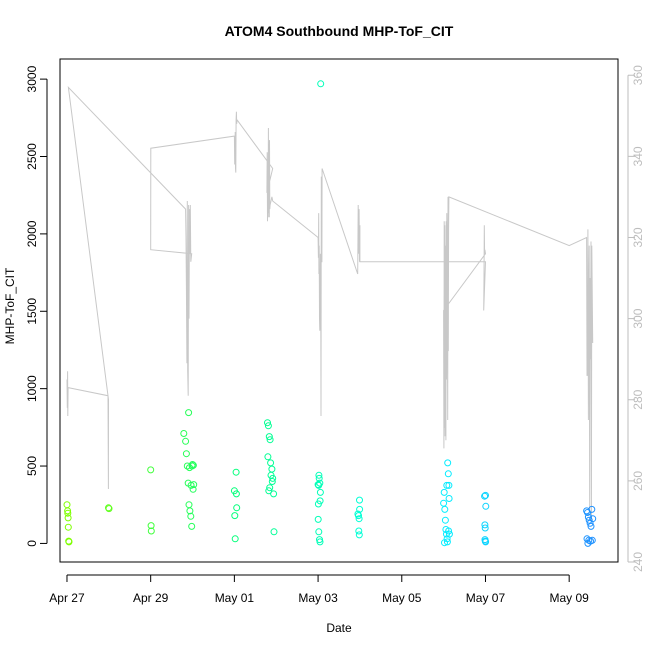 The height and width of the screenshot is (650, 650). Describe the element at coordinates (235, 598) in the screenshot. I see `x-tick-label: May 01` at that location.